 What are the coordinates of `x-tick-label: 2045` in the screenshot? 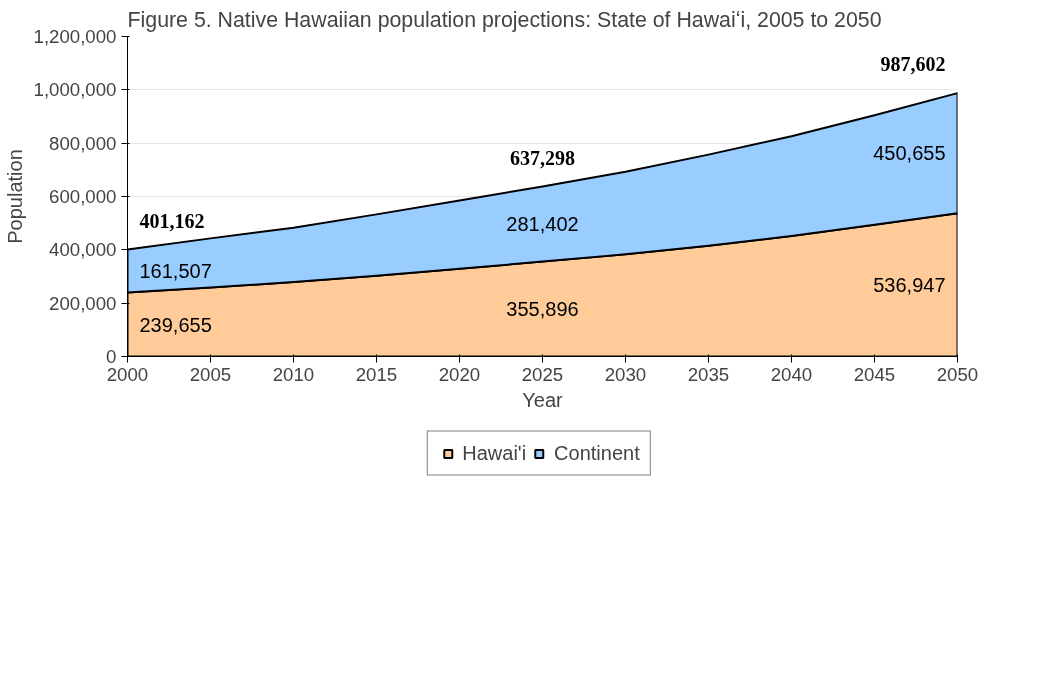 It's located at (874, 374).